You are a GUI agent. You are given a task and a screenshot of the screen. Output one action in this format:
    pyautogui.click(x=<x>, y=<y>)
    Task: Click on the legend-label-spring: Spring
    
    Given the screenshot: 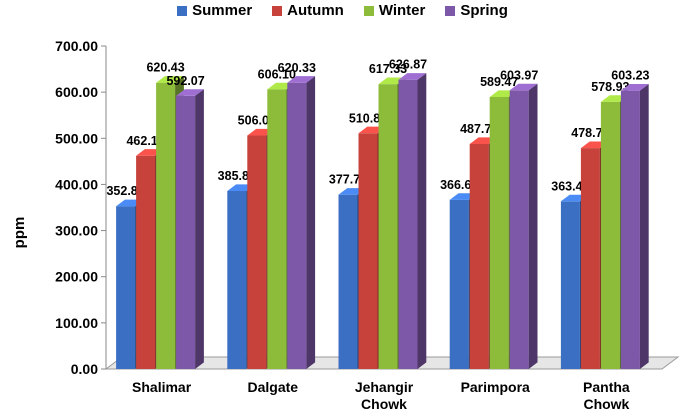 What is the action you would take?
    pyautogui.click(x=484, y=10)
    